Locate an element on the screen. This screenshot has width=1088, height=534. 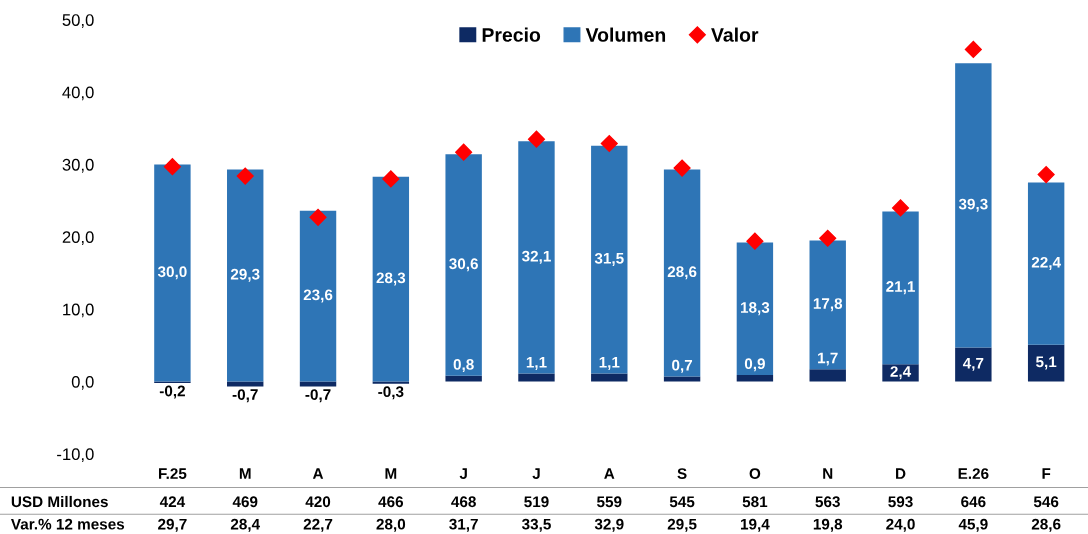
data-label: 0,8 is located at coordinates (463, 366).